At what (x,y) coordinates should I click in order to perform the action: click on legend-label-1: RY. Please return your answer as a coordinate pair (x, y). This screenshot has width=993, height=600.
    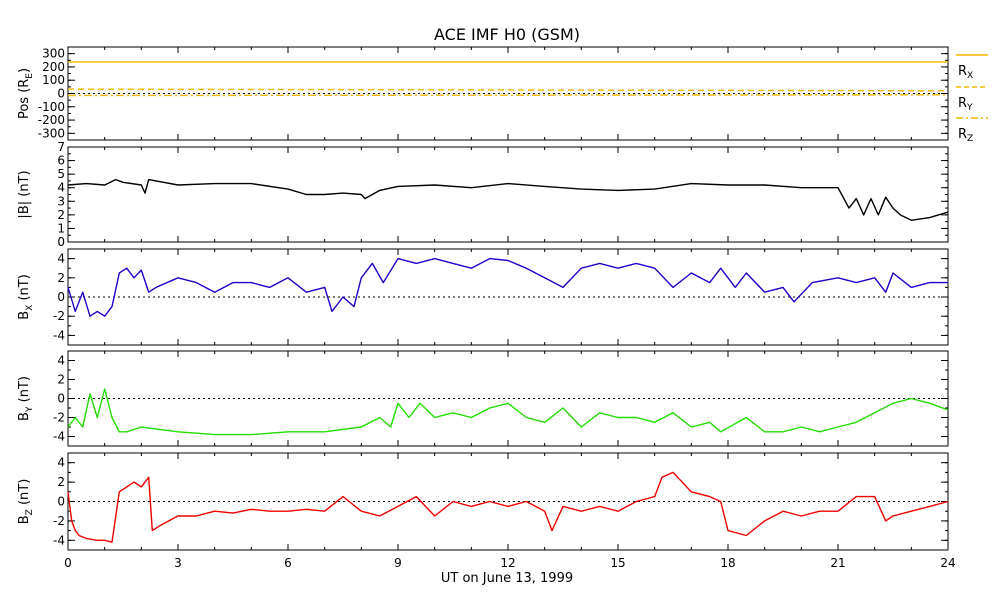
    Looking at the image, I should click on (965, 104).